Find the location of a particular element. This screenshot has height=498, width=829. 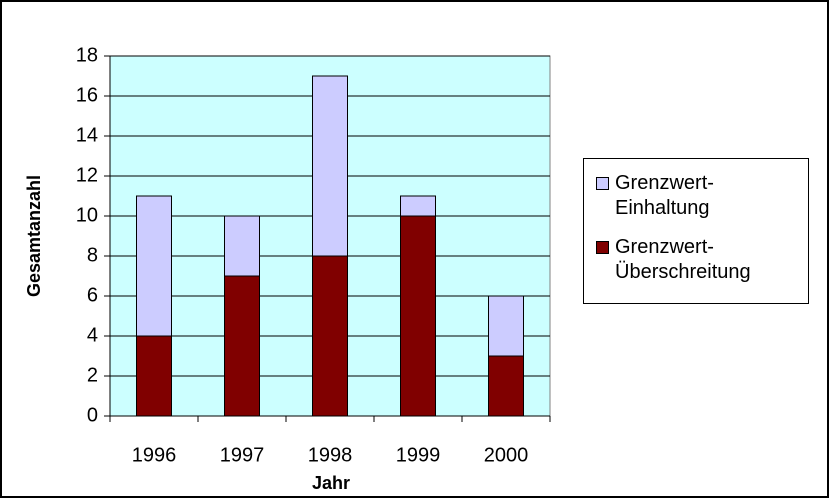

x-tick-label: 1998 is located at coordinates (330, 455).